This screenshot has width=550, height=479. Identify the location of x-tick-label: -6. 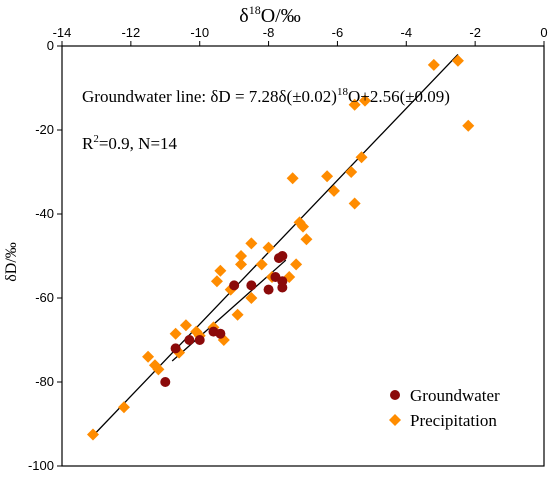
(338, 32).